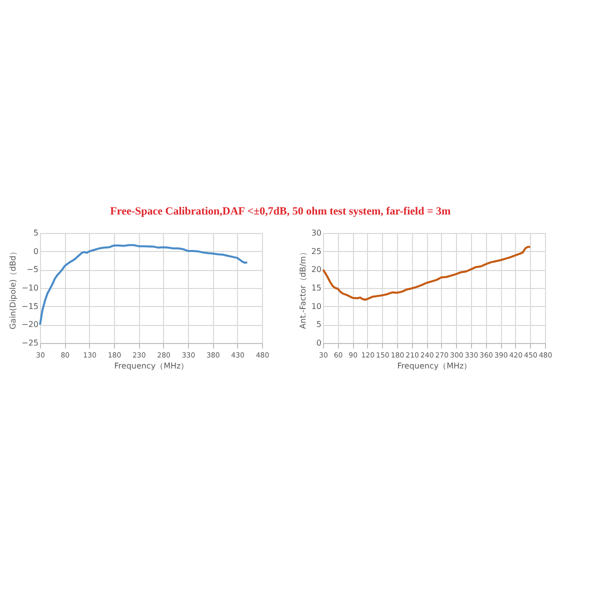 The width and height of the screenshot is (600, 600). I want to click on chart-title: Free-Space Calibration,DAF <±0,7dB, 50 ohm test system, far-field = 3m, so click(280, 212).